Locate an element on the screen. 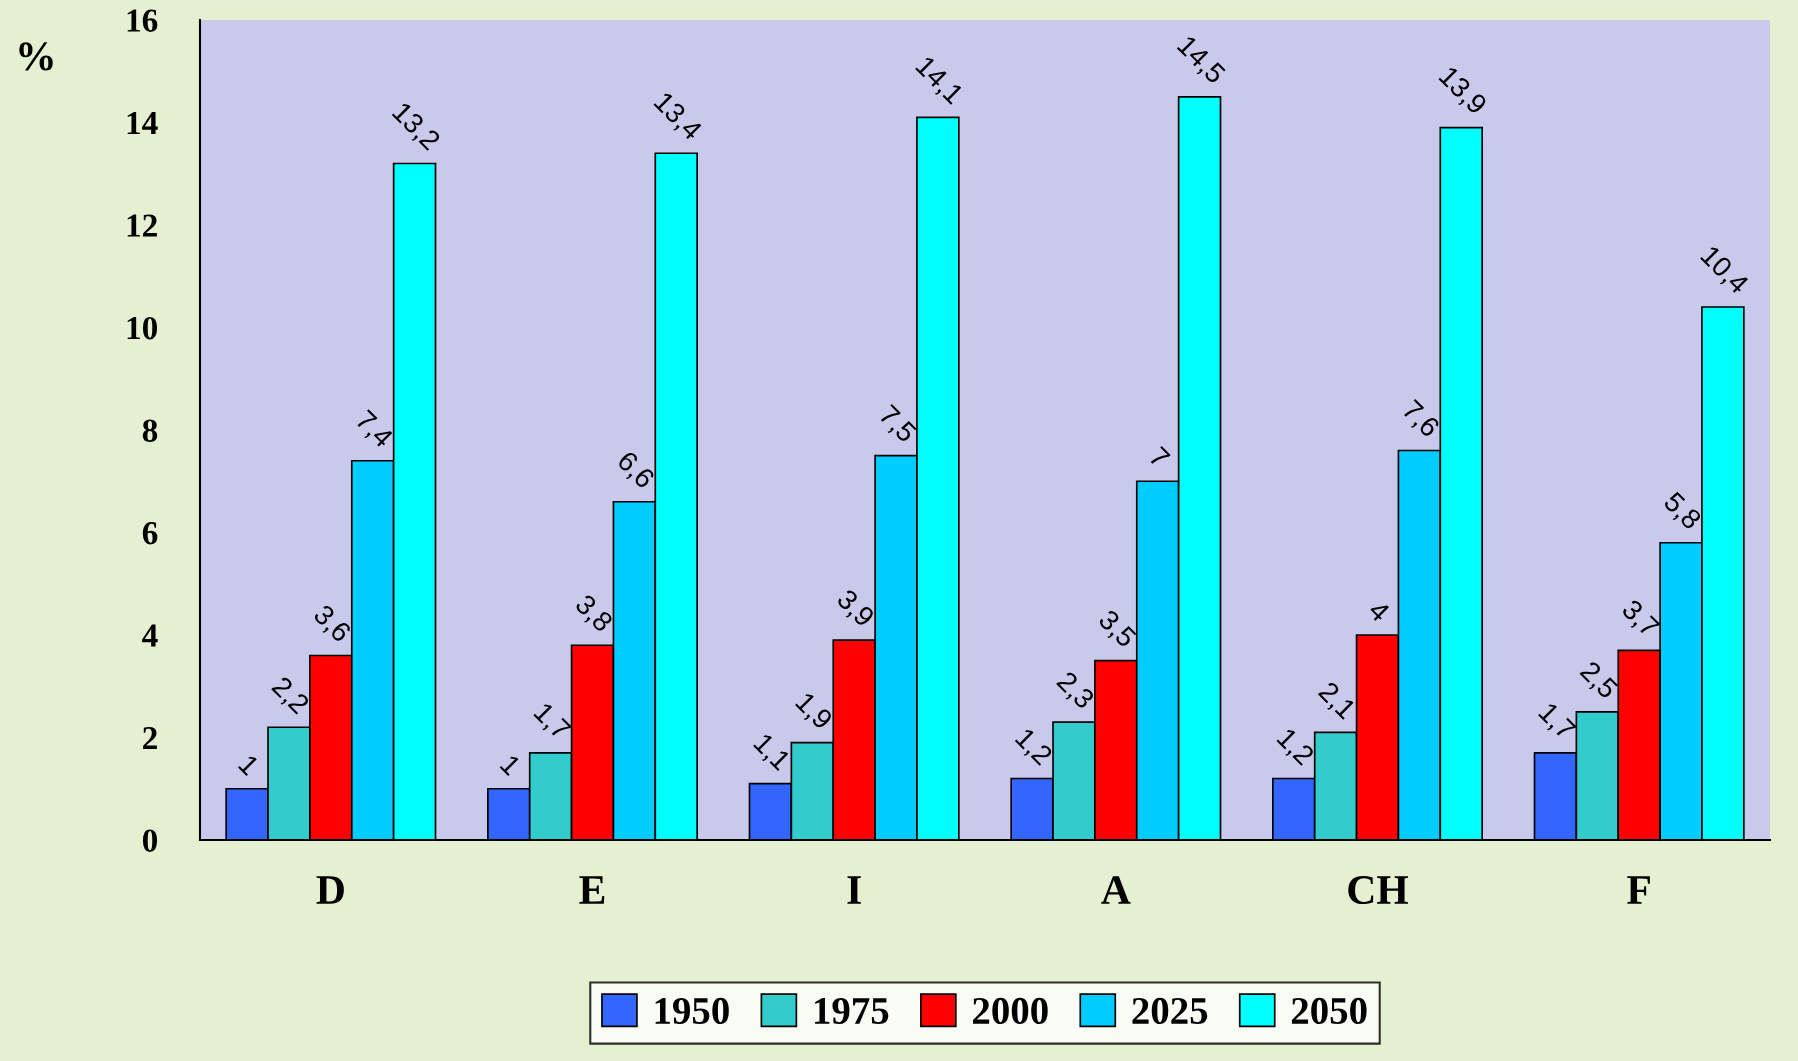 This screenshot has height=1061, width=1798. y-tick-label: 8 is located at coordinates (150, 430).